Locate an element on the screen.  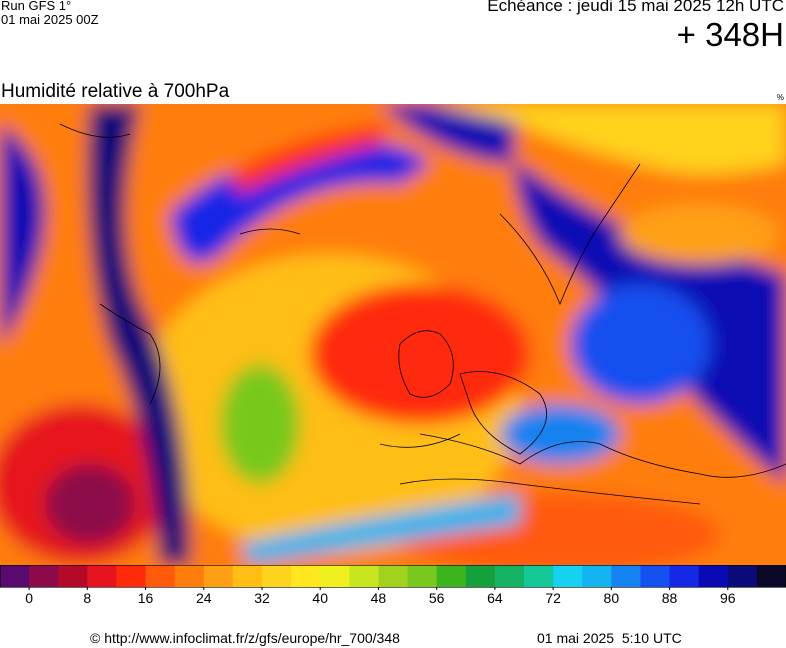
tick-label: 64 is located at coordinates (495, 598).